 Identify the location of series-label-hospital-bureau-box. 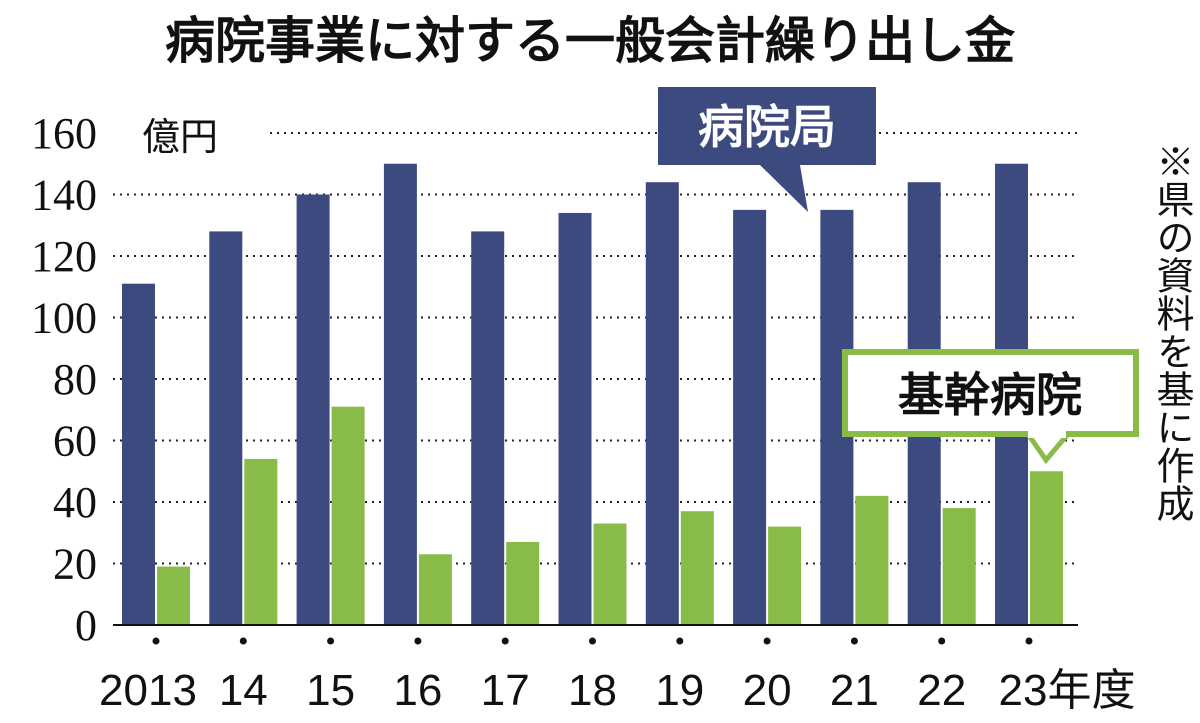
(767, 126).